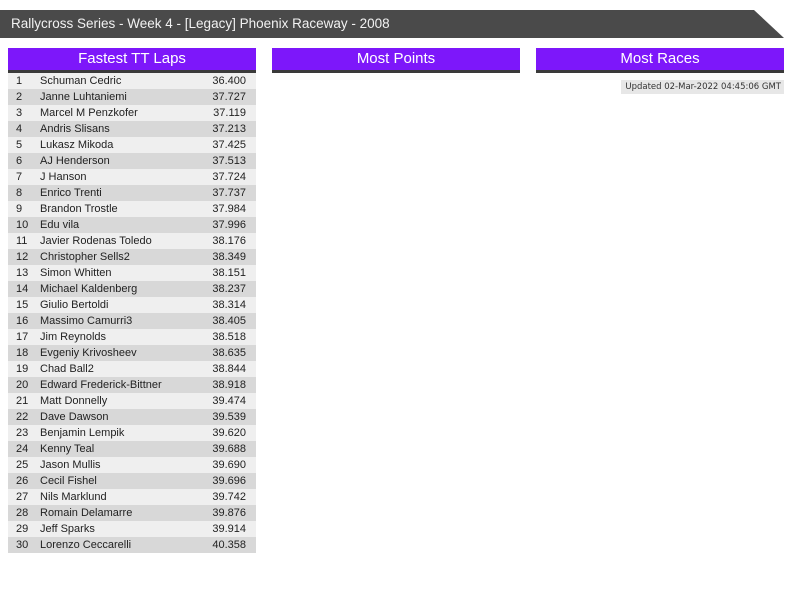 Image resolution: width=800 pixels, height=610 pixels. I want to click on lap-time-cell: 38.405, so click(229, 321).